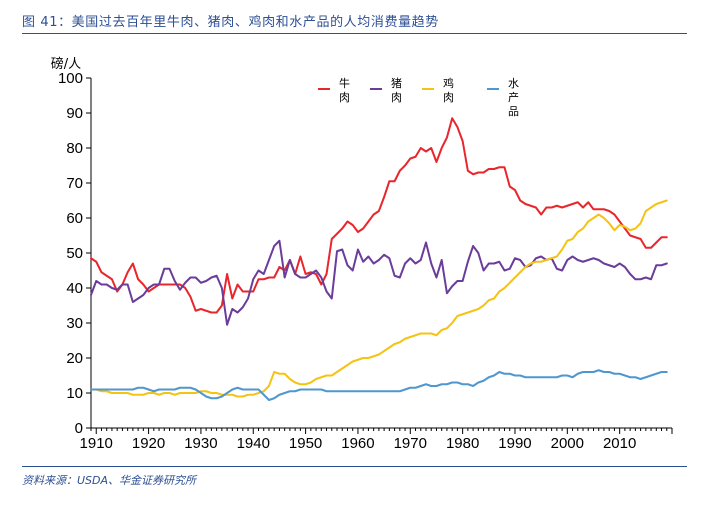  Describe the element at coordinates (74, 218) in the screenshot. I see `y-tick-label-60: 60` at that location.